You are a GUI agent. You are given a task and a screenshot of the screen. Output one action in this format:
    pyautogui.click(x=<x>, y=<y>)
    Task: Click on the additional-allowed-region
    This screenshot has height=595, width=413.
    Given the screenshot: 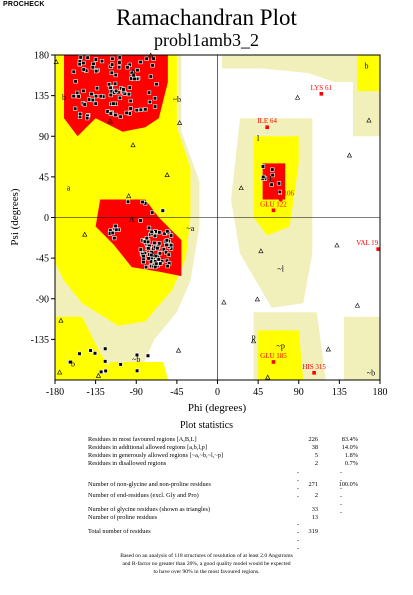 What is the action you would take?
    pyautogui.click(x=368, y=73)
    